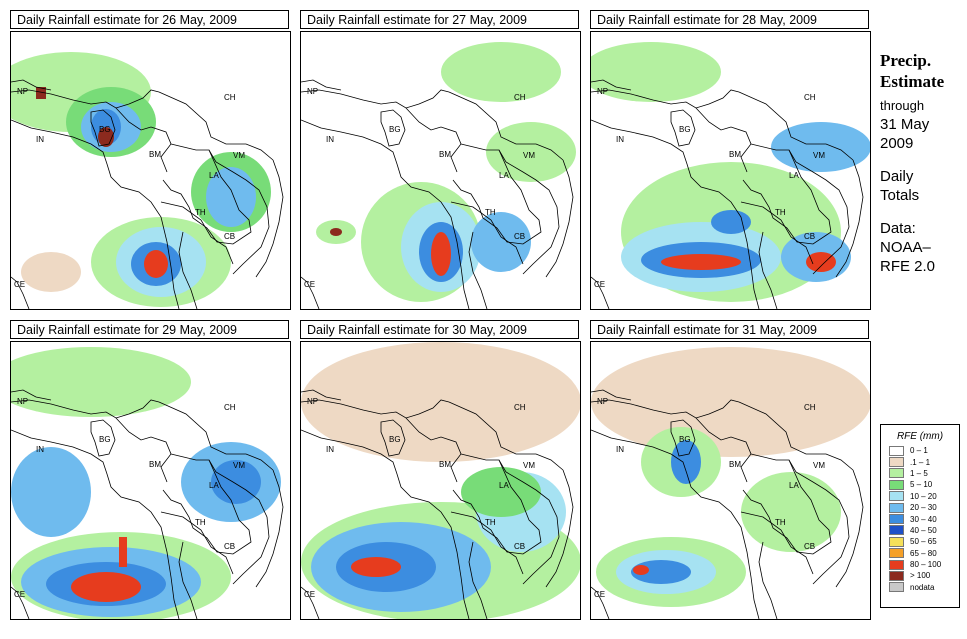 The height and width of the screenshot is (639, 967). What do you see at coordinates (906, 60) in the screenshot?
I see `precip-heading: Precip.` at bounding box center [906, 60].